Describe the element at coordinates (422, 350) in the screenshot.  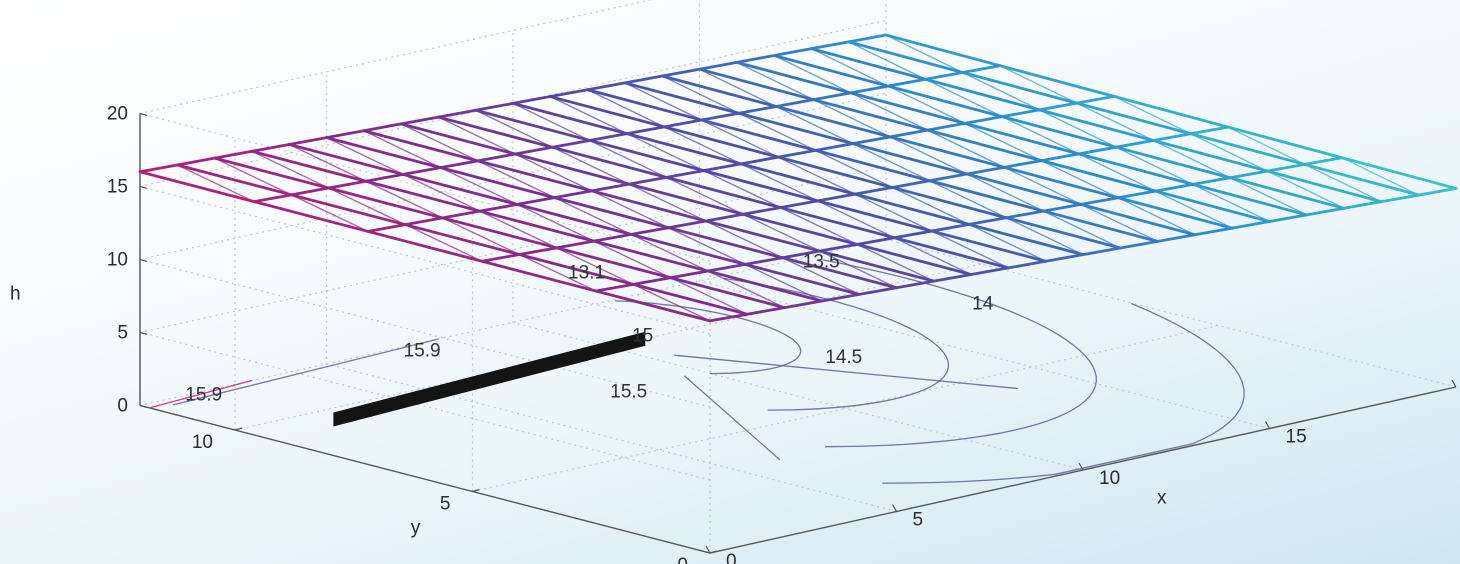
I see `contour-label: 15.9` at that location.